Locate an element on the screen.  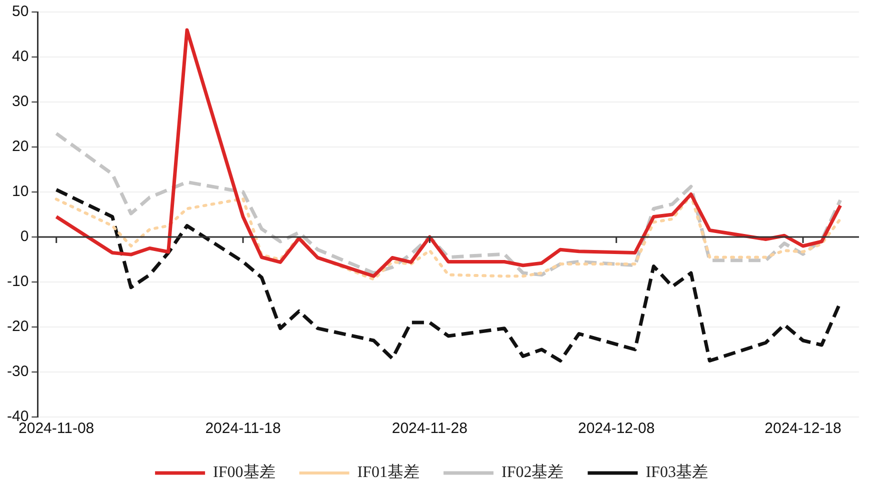
legend-label: IF03基差 is located at coordinates (677, 472).